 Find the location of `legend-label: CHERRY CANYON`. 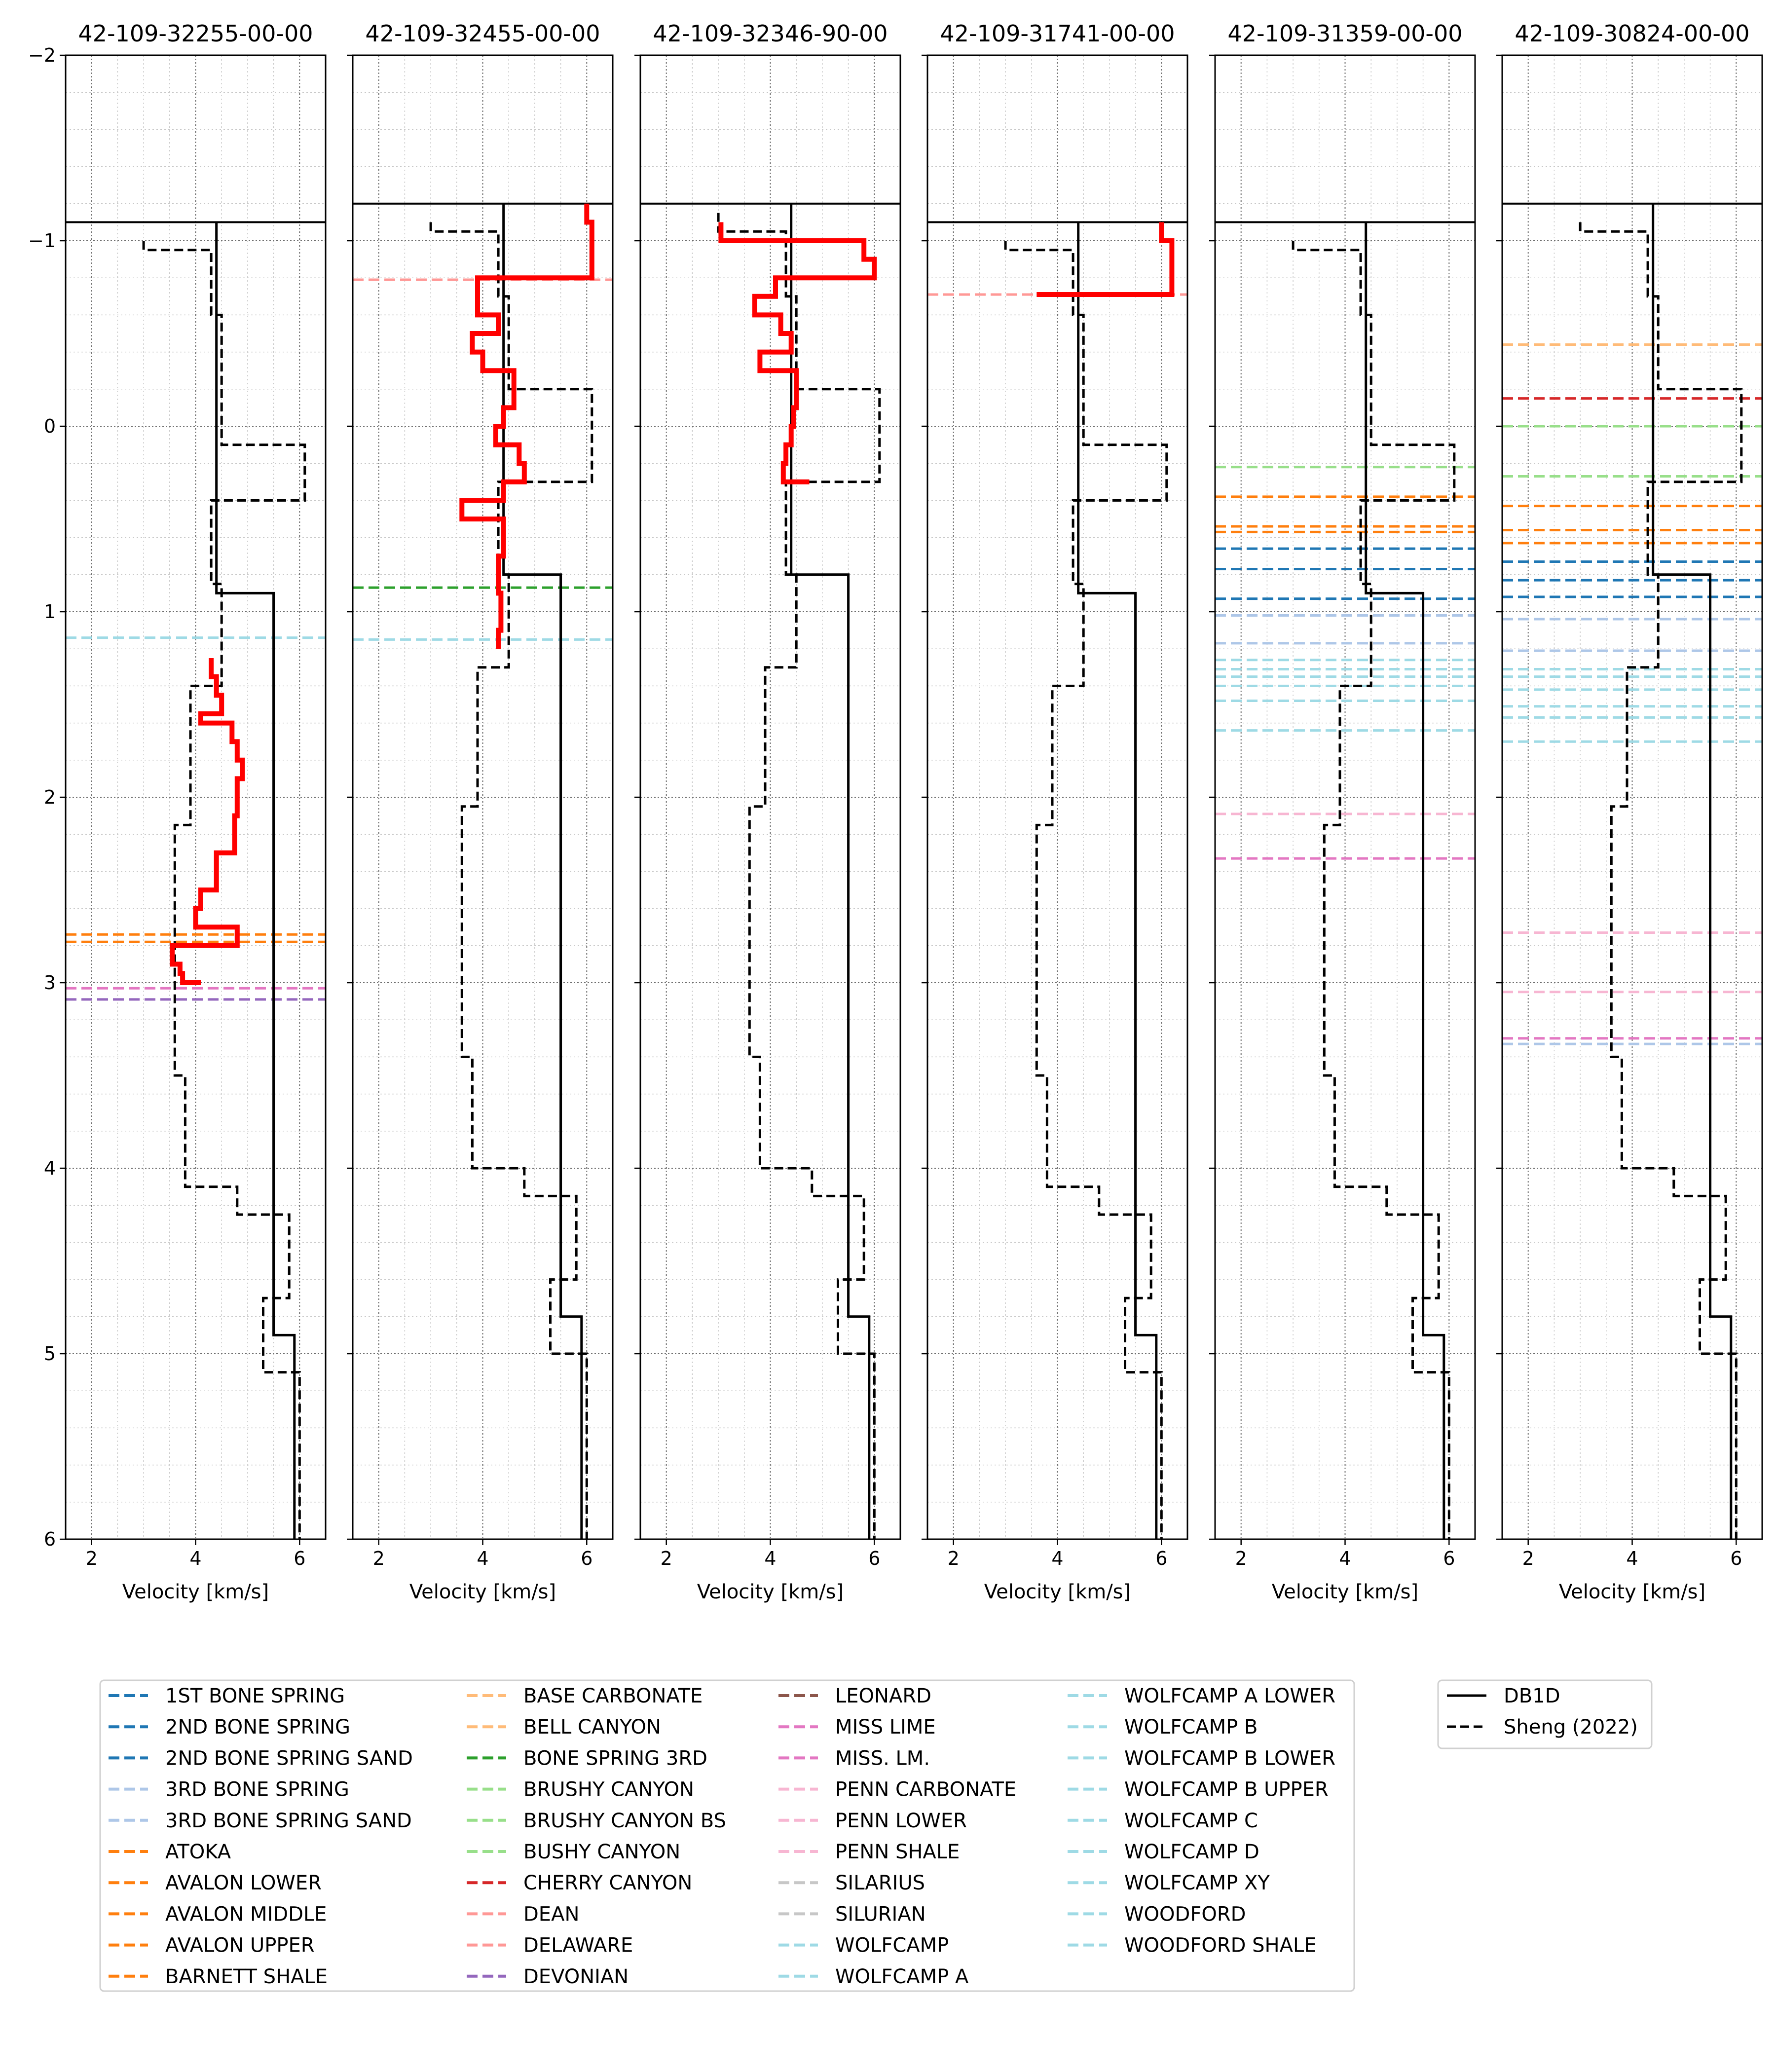

legend-label: CHERRY CANYON is located at coordinates (607, 1883).